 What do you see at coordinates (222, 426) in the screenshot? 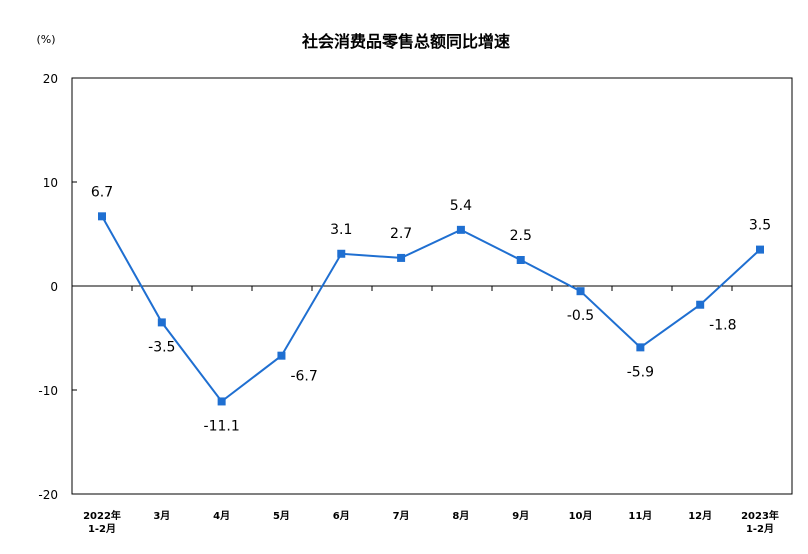
I see `data-label: -11.1` at bounding box center [222, 426].